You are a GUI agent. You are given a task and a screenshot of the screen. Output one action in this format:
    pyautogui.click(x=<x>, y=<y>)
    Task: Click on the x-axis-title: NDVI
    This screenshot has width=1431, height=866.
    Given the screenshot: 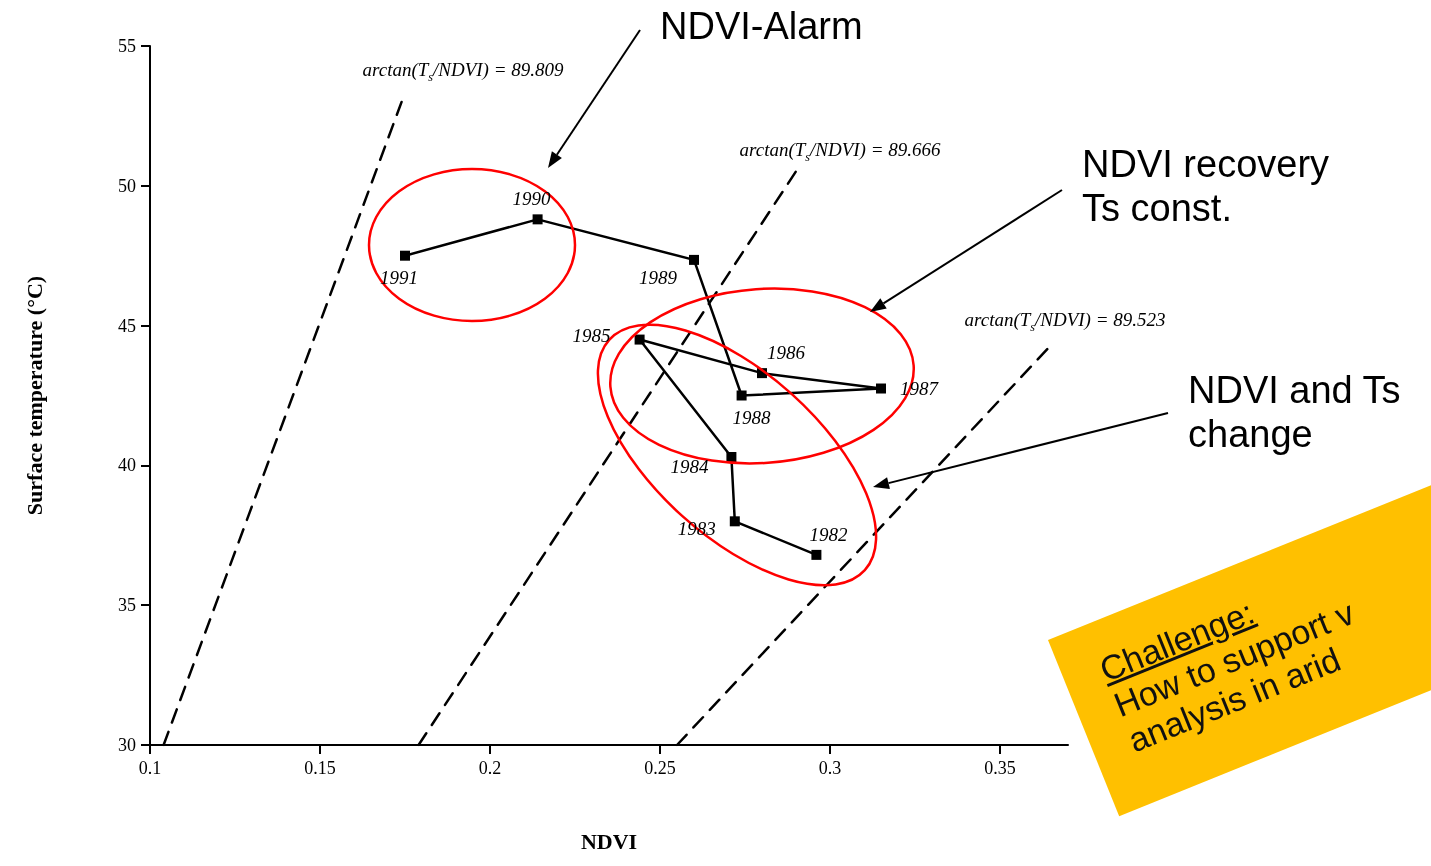 What is the action you would take?
    pyautogui.click(x=609, y=841)
    